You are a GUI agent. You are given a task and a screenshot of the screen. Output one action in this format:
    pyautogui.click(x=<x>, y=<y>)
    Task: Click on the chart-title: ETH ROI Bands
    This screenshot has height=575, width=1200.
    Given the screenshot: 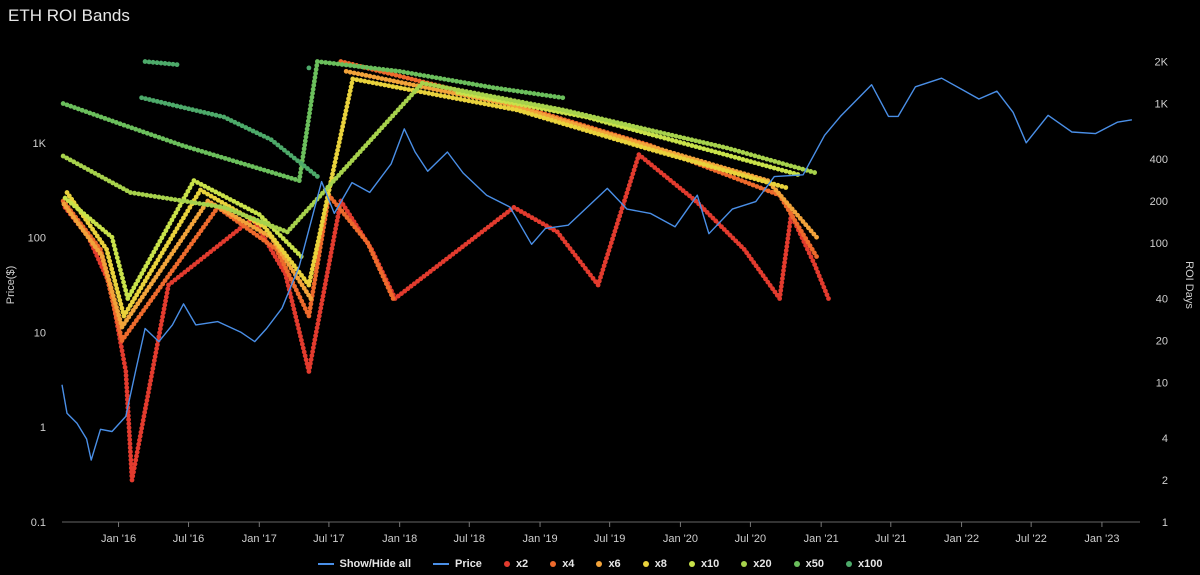 What is the action you would take?
    pyautogui.click(x=69, y=15)
    